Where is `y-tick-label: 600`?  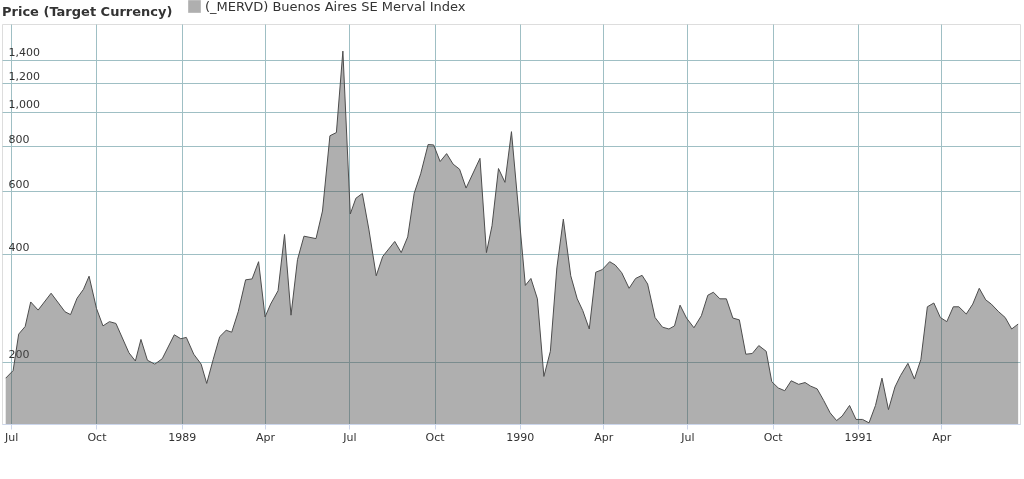 y-tick-label: 600 is located at coordinates (19, 184).